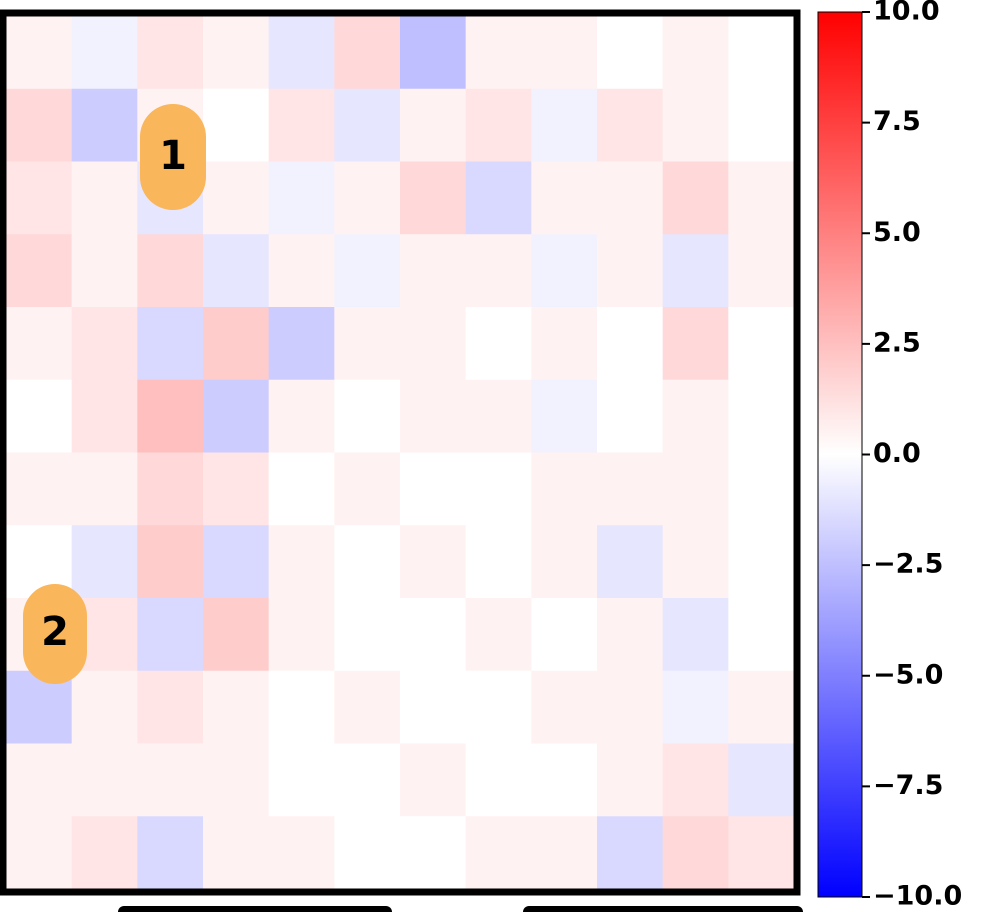 Image resolution: width=984 pixels, height=912 pixels. I want to click on annotation: 2, so click(55, 632).